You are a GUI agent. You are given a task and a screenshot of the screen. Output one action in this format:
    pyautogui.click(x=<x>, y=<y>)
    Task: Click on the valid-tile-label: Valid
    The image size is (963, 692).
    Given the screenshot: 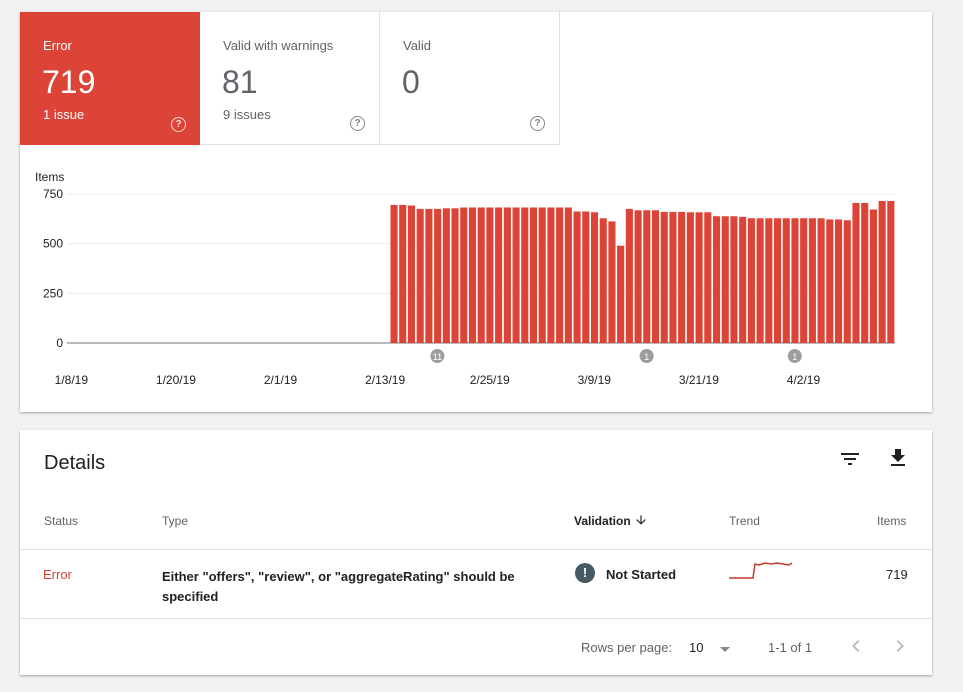 What is the action you would take?
    pyautogui.click(x=417, y=45)
    